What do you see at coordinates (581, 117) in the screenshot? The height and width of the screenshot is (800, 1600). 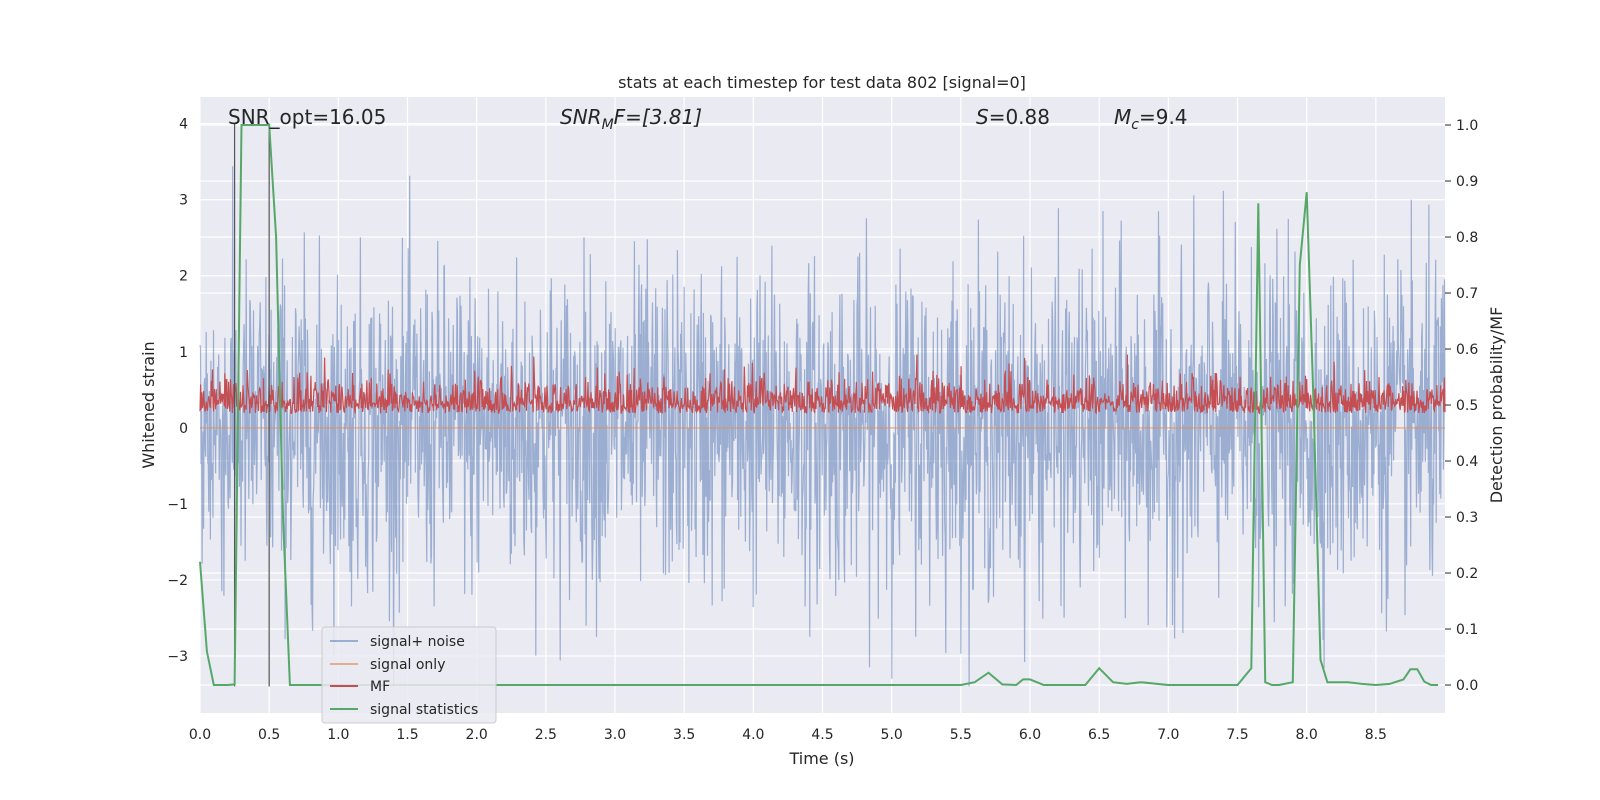 I see `annotation-snr-mf-main: SNR` at bounding box center [581, 117].